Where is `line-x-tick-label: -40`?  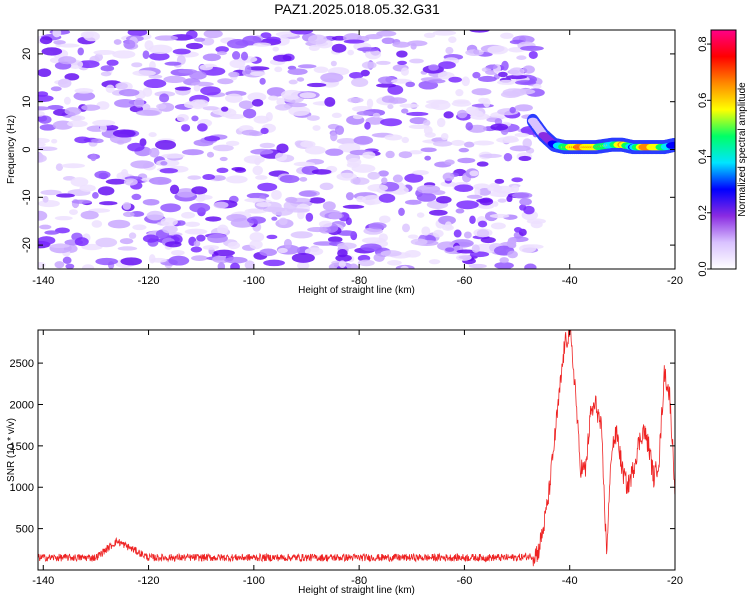
line-x-tick-label: -40 is located at coordinates (570, 581).